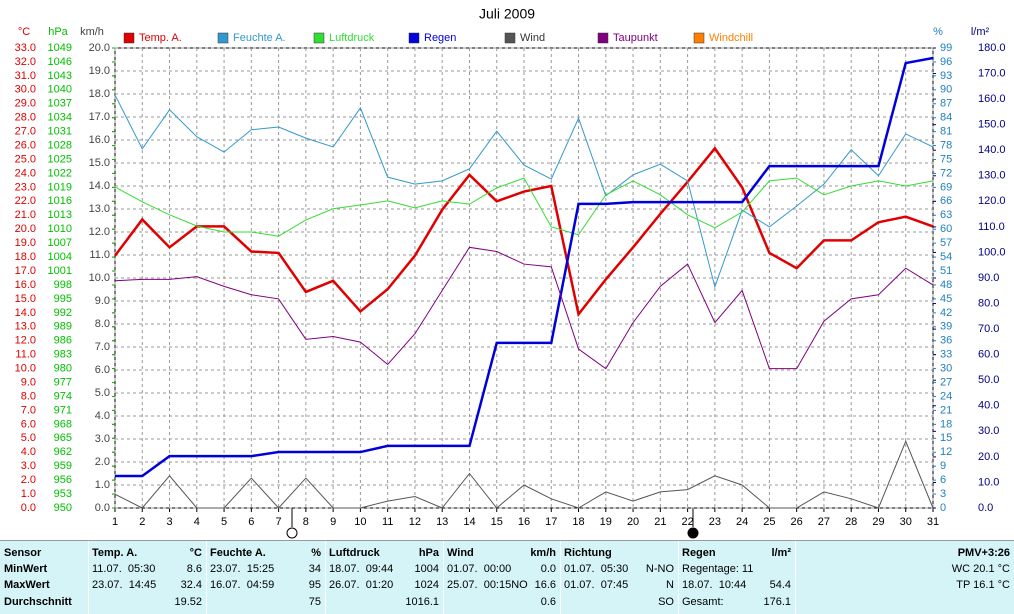 This screenshot has width=1014, height=614. I want to click on legend-label: Windchill, so click(731, 38).